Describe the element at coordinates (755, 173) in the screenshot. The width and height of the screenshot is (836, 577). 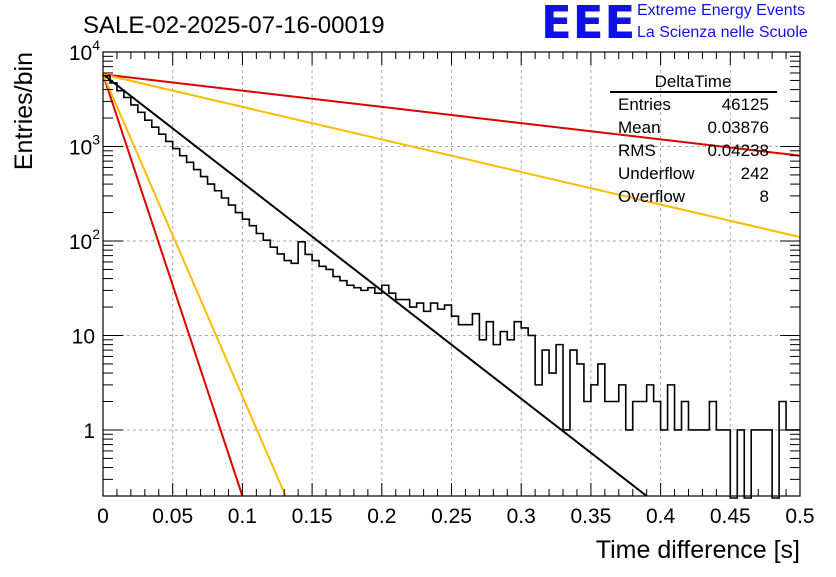
I see `stats-value: 242` at that location.